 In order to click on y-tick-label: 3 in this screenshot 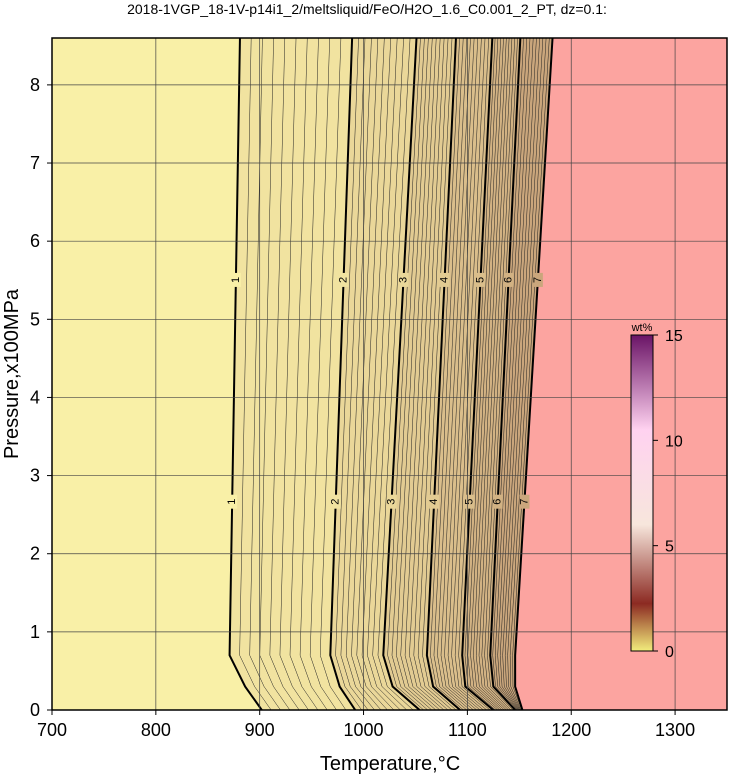, I will do `click(35, 476)`.